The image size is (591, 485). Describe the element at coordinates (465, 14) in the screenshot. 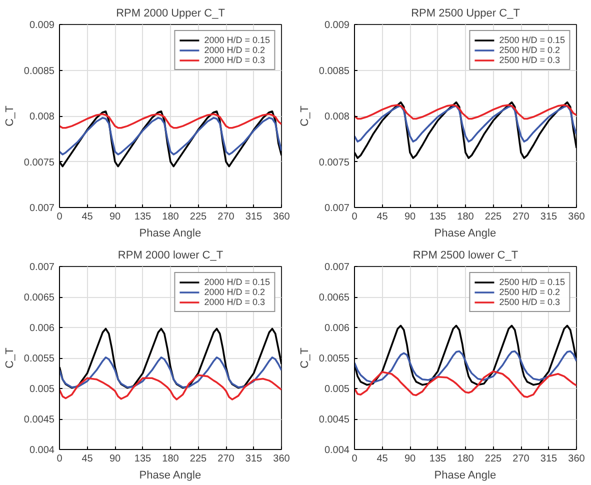

I see `chart-title: RPM 2500 Upper C_T` at that location.